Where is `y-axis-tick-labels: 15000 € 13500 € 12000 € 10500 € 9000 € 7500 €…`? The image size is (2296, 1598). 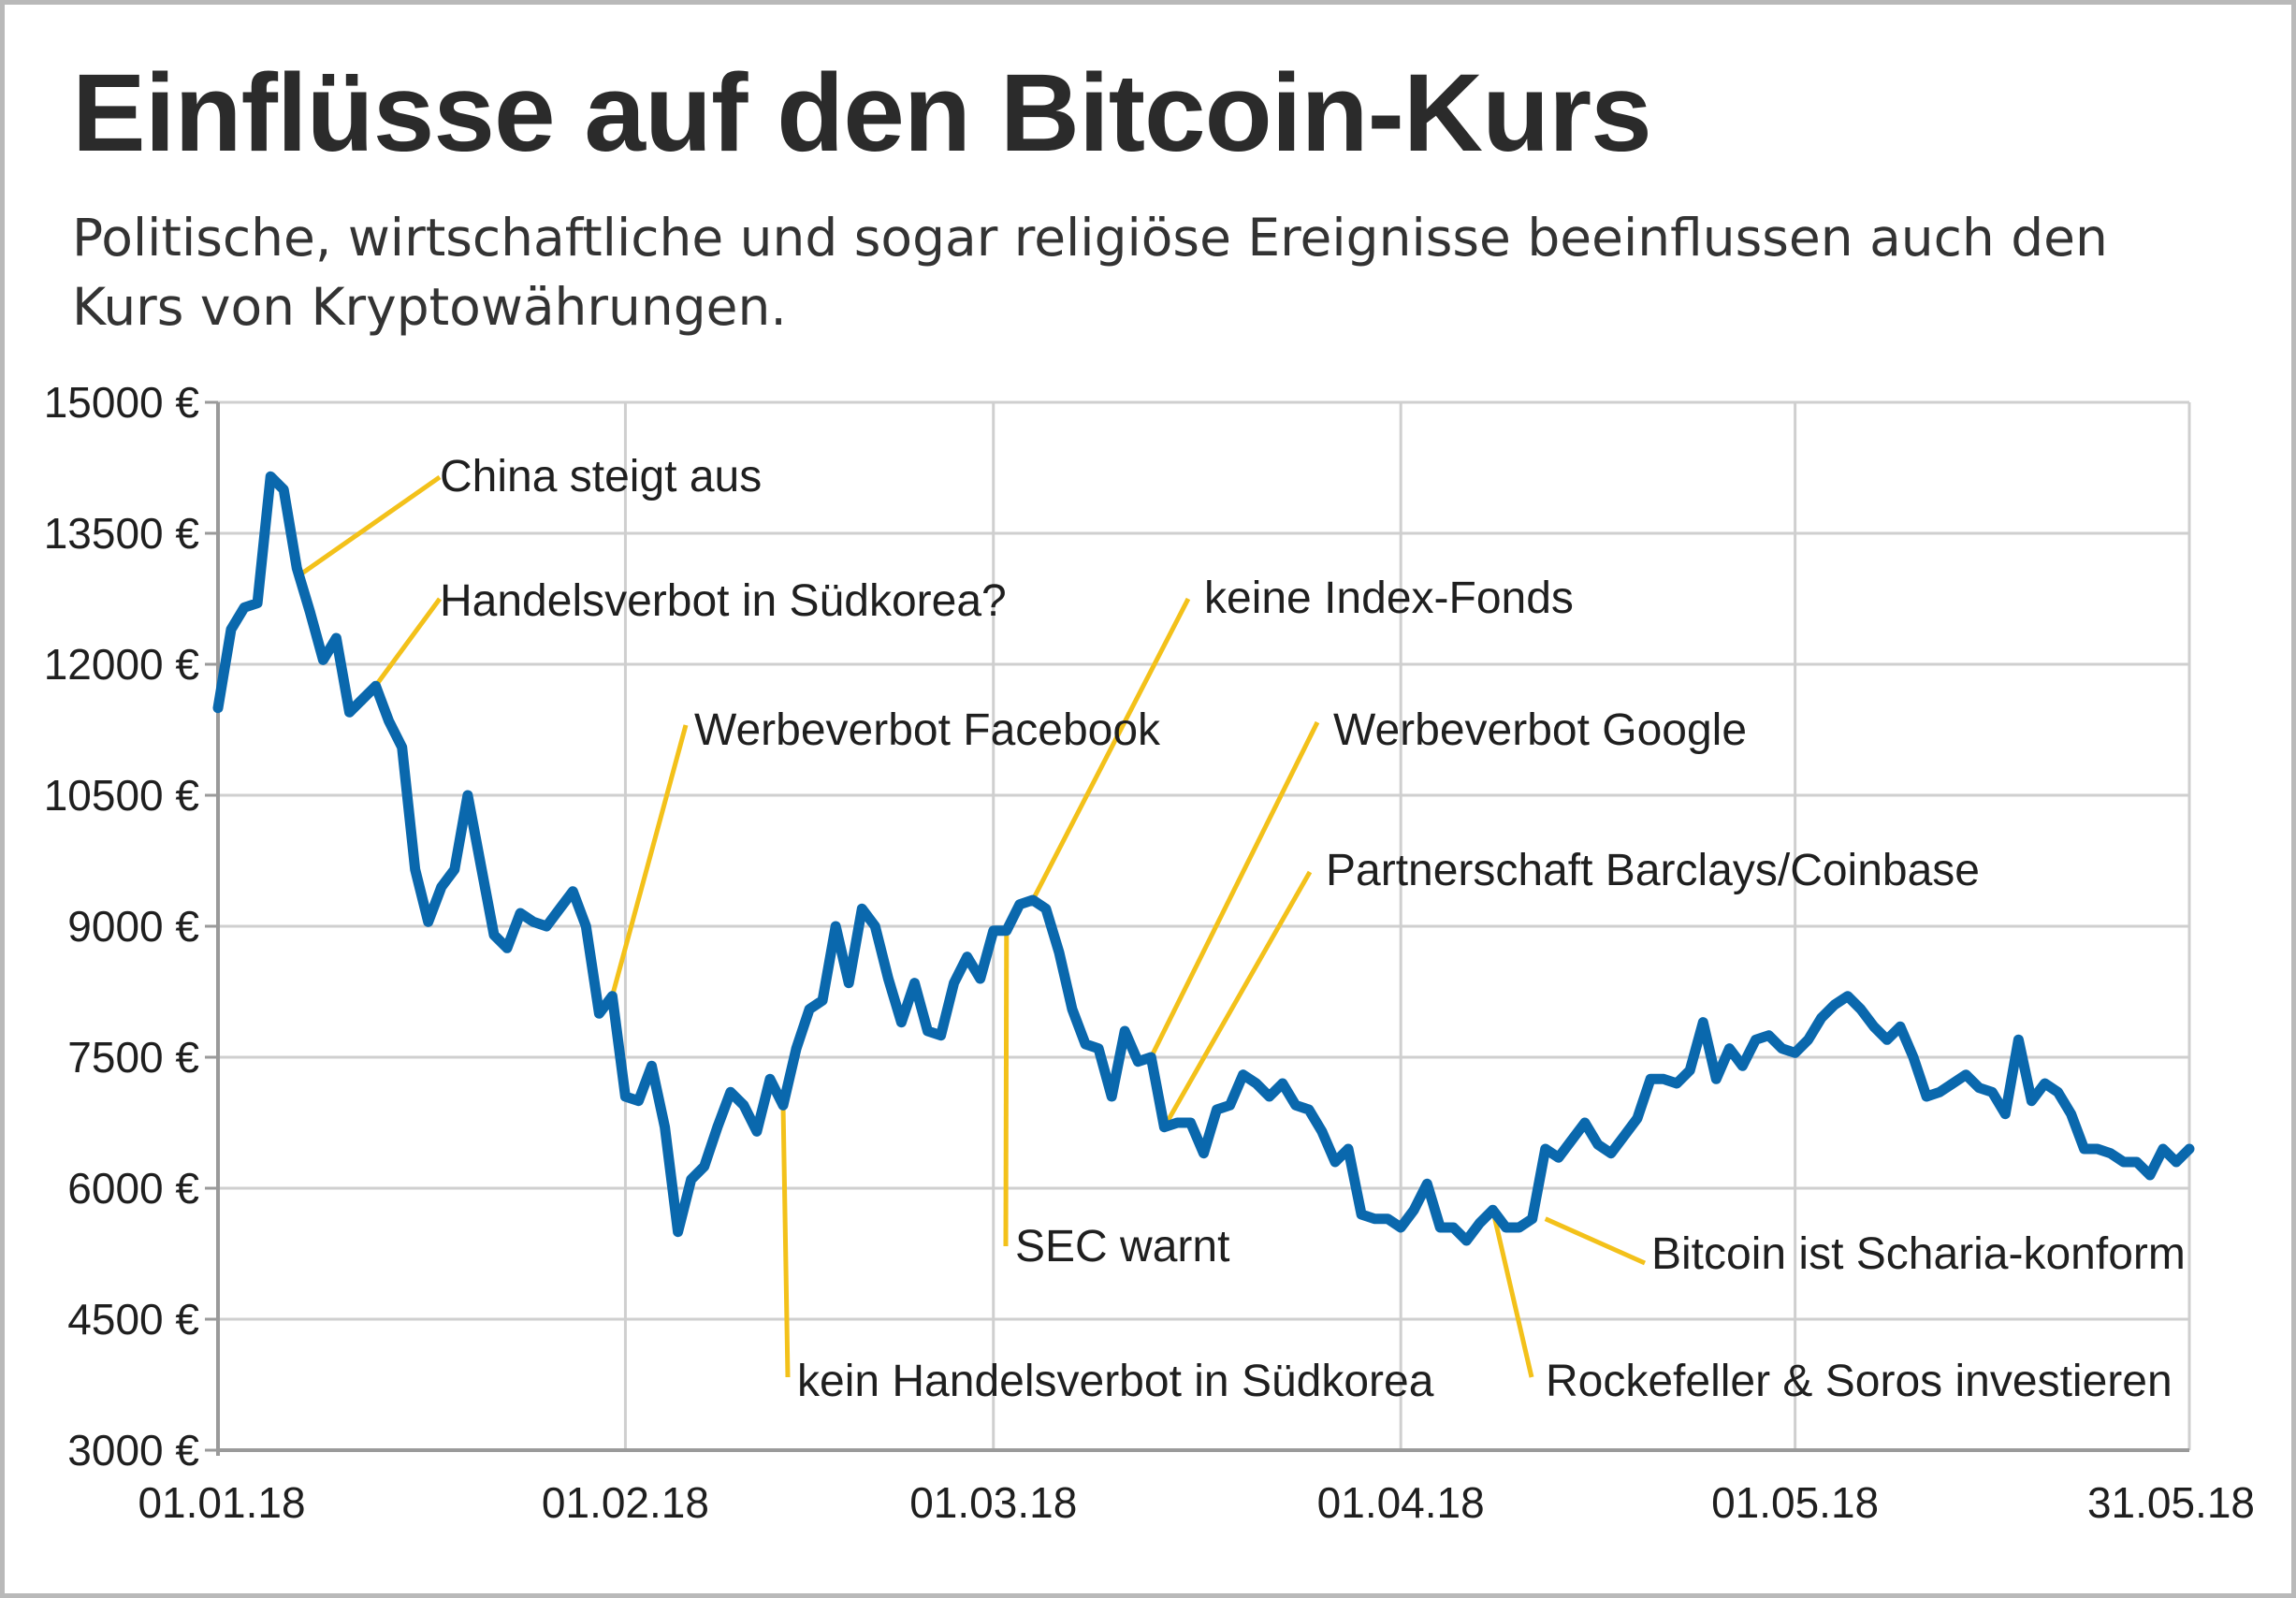 y-axis-tick-labels: 15000 € 13500 € 12000 € 10500 € 9000 € 7500 €… is located at coordinates (121, 926).